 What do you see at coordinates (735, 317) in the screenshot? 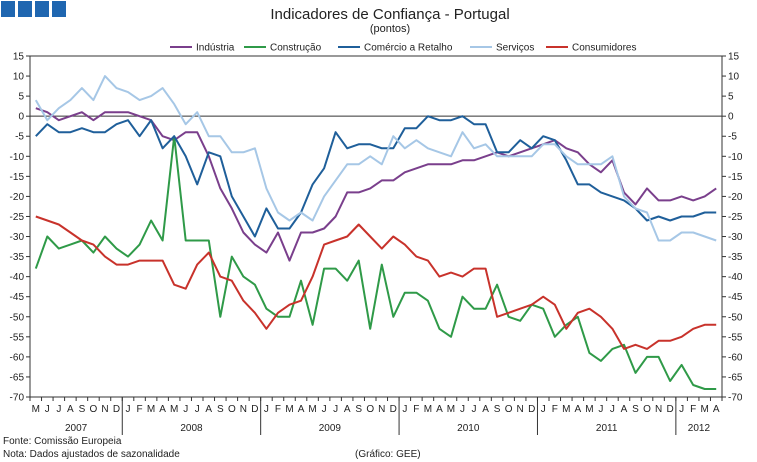
I see `y-tick-label-right: -50` at bounding box center [735, 317].